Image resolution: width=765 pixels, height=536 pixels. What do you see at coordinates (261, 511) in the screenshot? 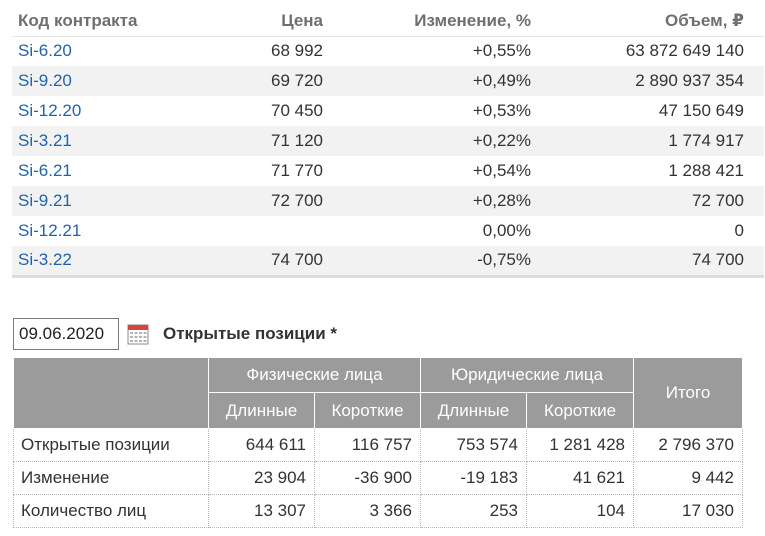
I see `cell-ind-long: 13 307` at bounding box center [261, 511].